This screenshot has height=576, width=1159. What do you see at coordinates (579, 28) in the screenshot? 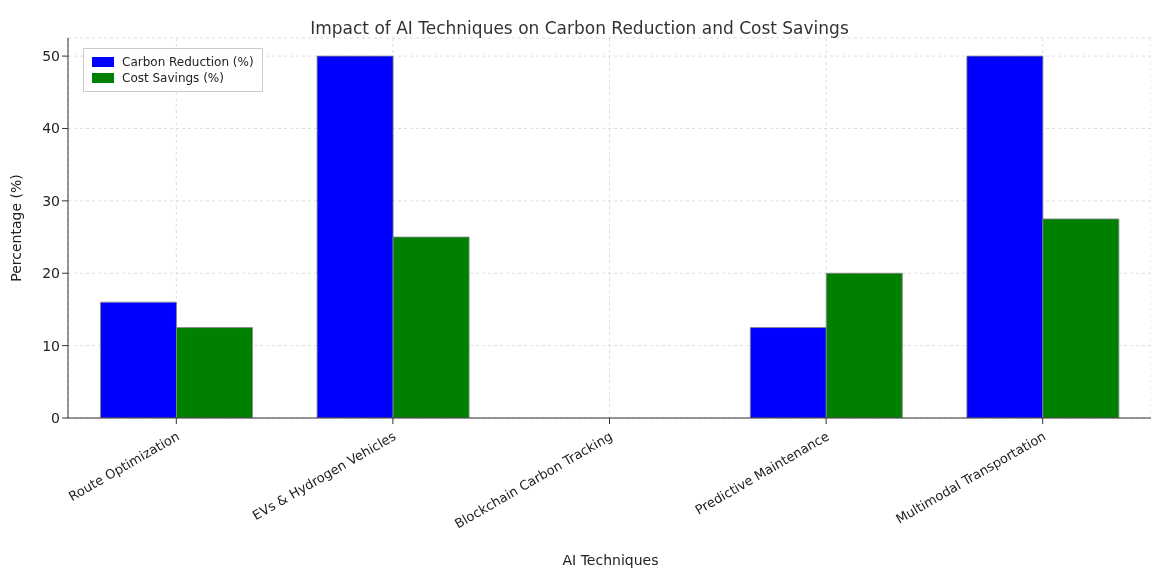
I see `chart-title: Impact of AI Techniques on Carbon Reduction and Cost Savings` at bounding box center [579, 28].